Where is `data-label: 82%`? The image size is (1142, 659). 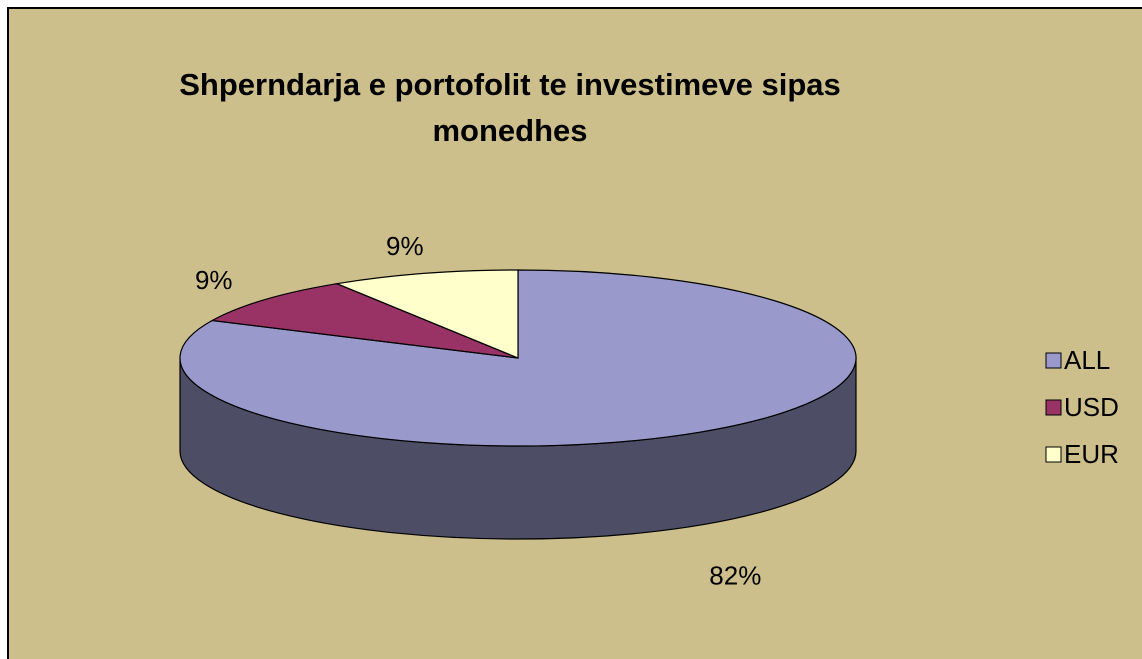 data-label: 82% is located at coordinates (735, 575).